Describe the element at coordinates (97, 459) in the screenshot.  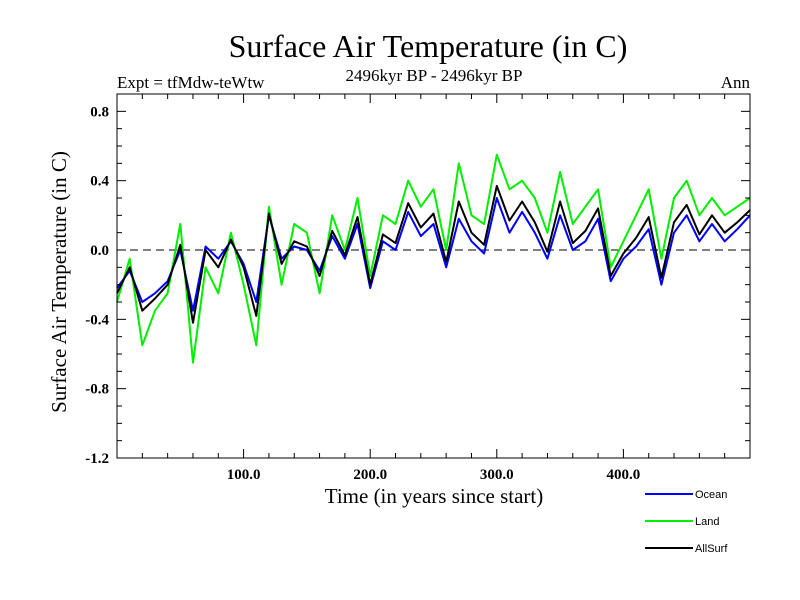
I see `y-tick-label: -1.2` at that location.